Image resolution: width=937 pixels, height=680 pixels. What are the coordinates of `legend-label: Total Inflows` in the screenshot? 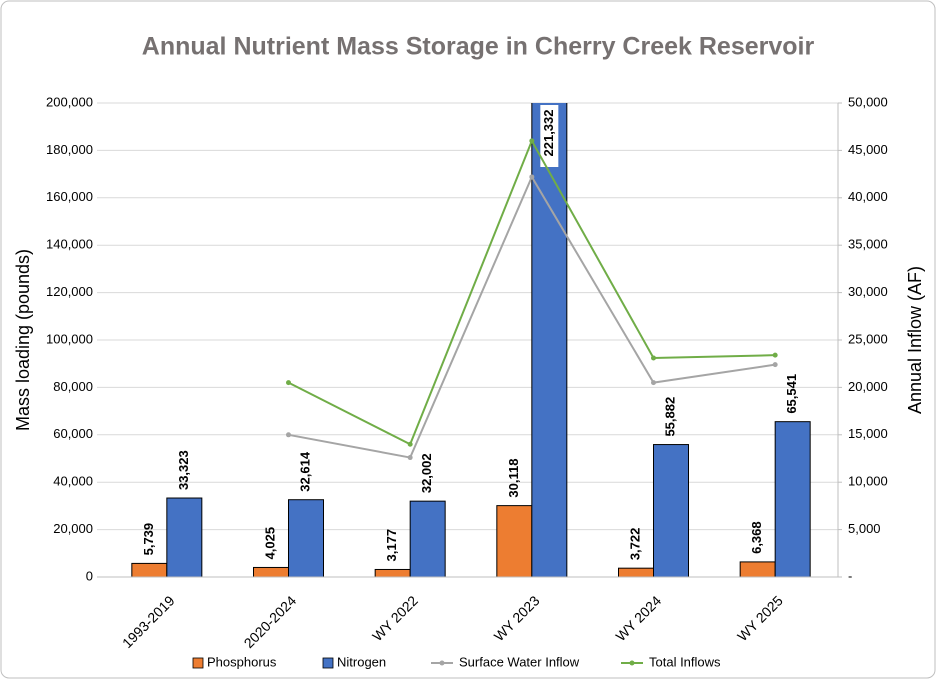 It's located at (685, 661).